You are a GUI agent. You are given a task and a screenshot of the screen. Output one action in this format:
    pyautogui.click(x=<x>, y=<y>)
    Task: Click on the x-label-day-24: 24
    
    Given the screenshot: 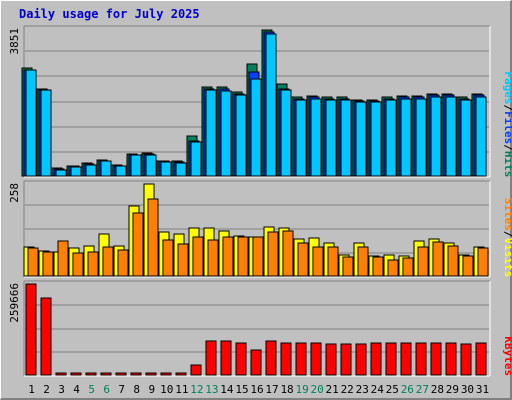 What is the action you would take?
    pyautogui.click(x=378, y=389)
    